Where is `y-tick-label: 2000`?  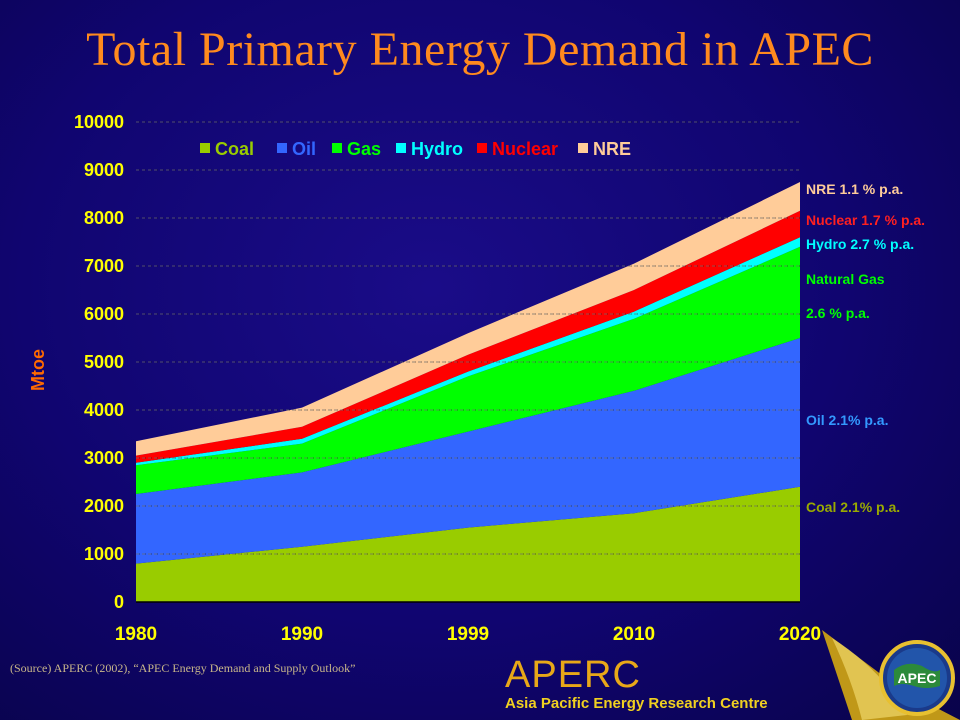 y-tick-label: 2000 is located at coordinates (104, 506).